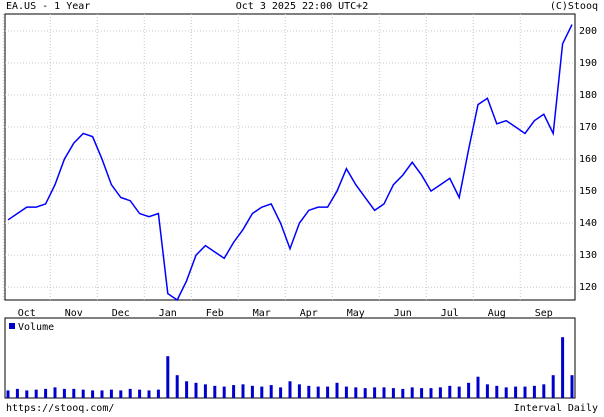  Describe the element at coordinates (309, 313) in the screenshot. I see `x-tick-label: Apr` at that location.